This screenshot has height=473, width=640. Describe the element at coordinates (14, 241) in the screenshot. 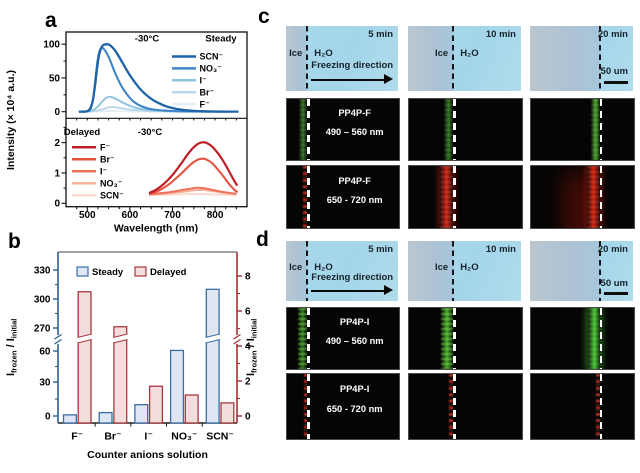

I see `panel-label-b: b` at that location.